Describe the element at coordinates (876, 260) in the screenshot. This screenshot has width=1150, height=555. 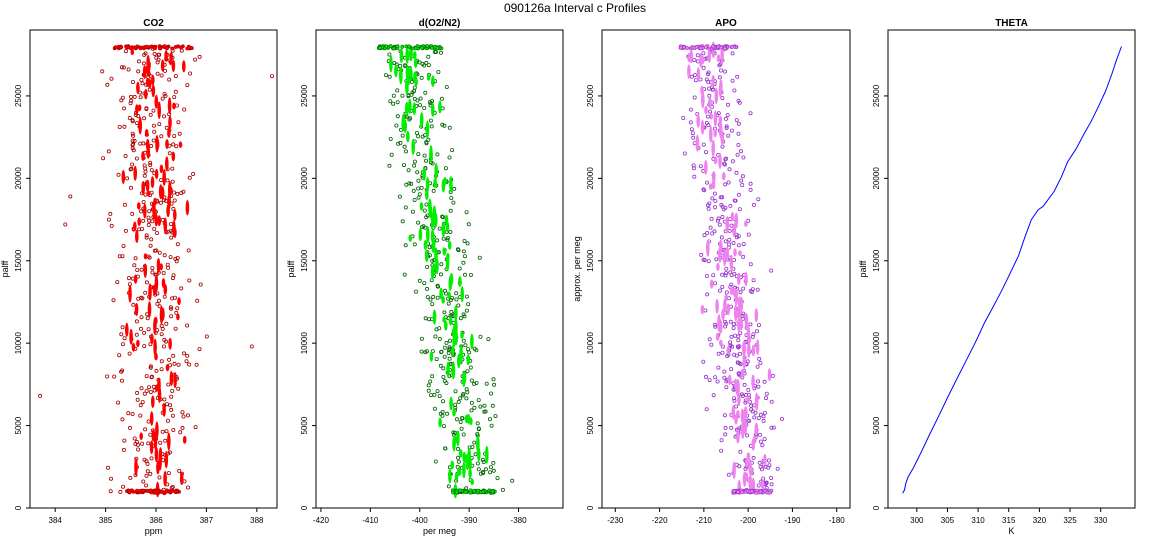
I see `y-tick-label: 15000` at that location.